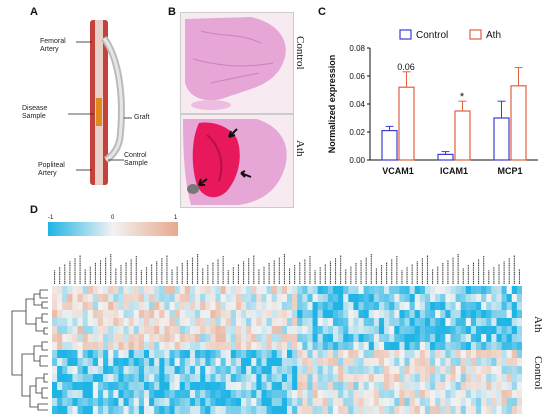  I want to click on disease-sample-label: Disease Sample, so click(35, 112).